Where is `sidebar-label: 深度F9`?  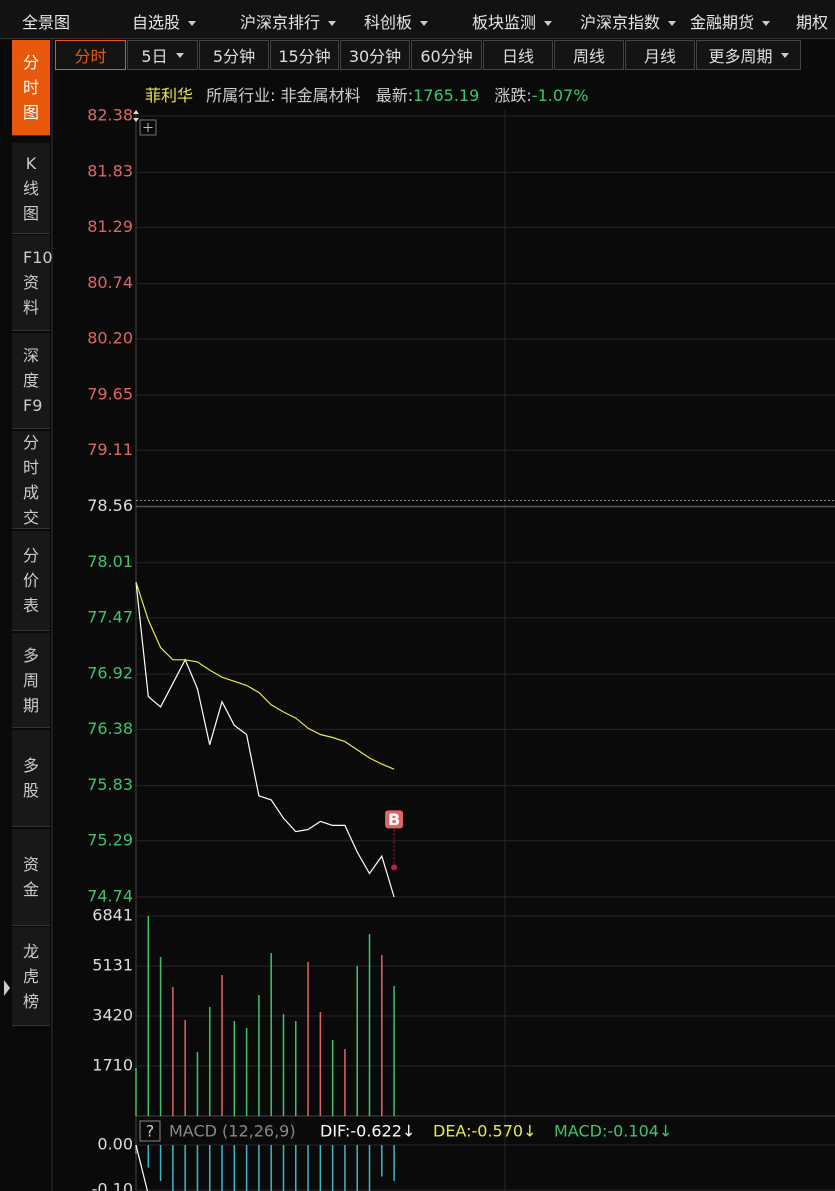 sidebar-label: 深度F9 is located at coordinates (33, 380).